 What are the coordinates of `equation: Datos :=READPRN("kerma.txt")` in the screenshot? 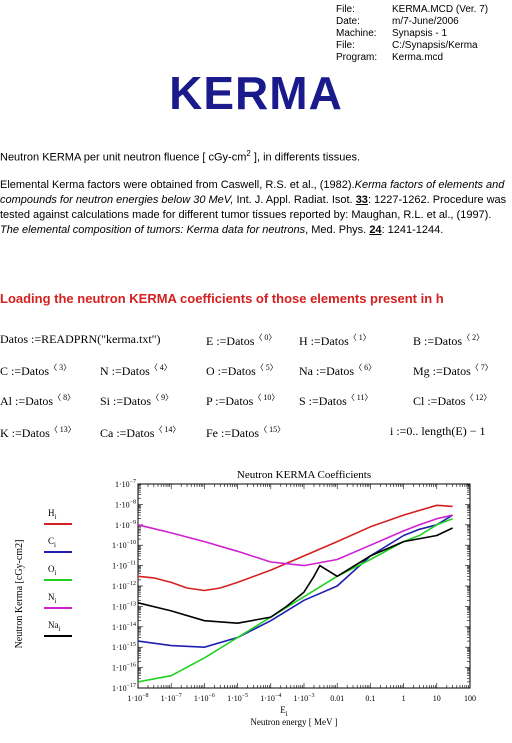 It's located at (80, 339).